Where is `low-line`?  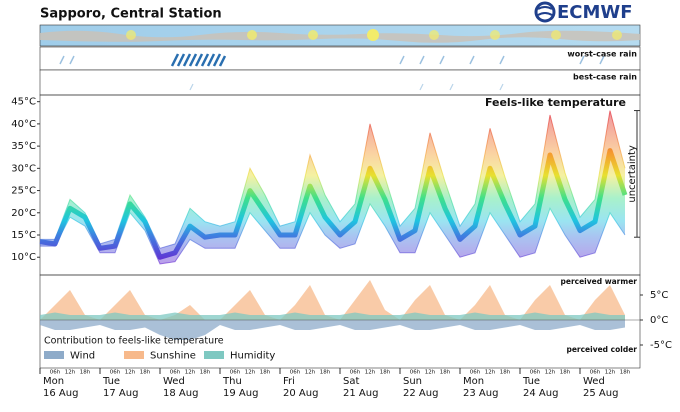 low-line is located at coordinates (333, 233).